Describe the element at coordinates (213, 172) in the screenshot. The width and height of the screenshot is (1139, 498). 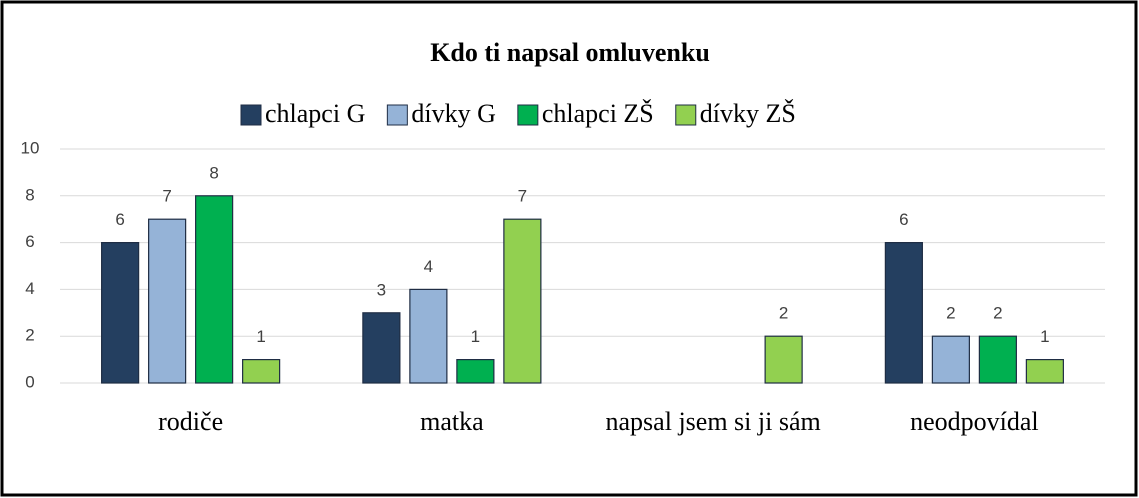
I see `data-label: 8` at that location.